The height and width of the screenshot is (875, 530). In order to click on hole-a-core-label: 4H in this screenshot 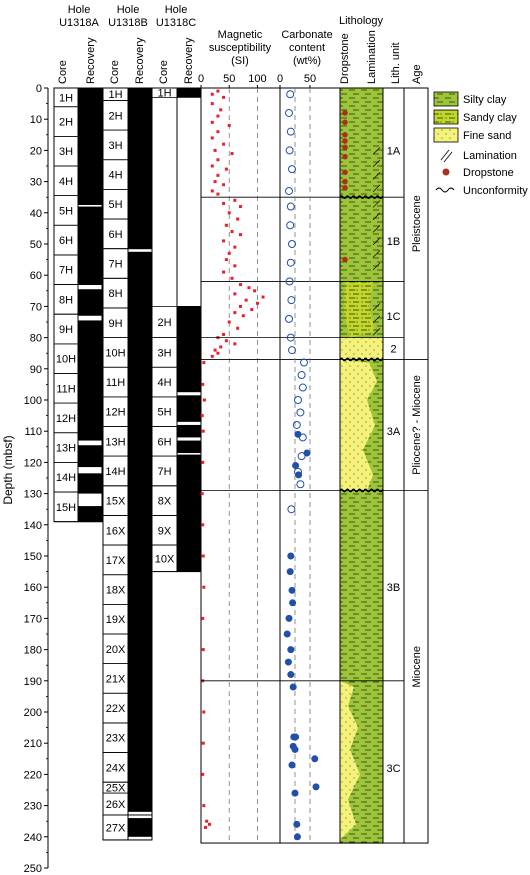, I will do `click(66, 182)`.